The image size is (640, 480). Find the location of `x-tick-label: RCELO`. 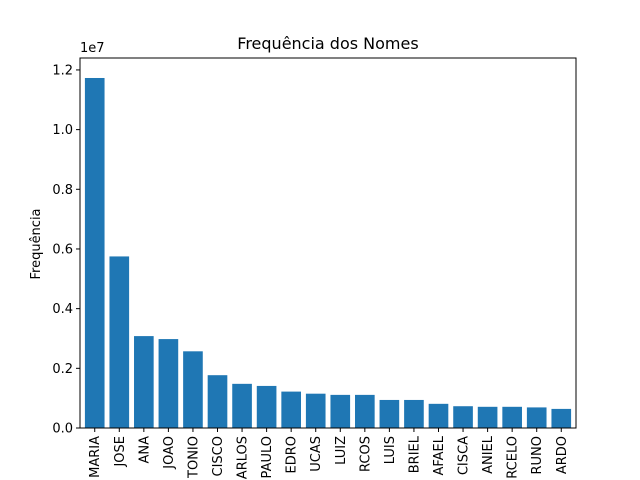

x-tick-label: RCELO is located at coordinates (513, 457).